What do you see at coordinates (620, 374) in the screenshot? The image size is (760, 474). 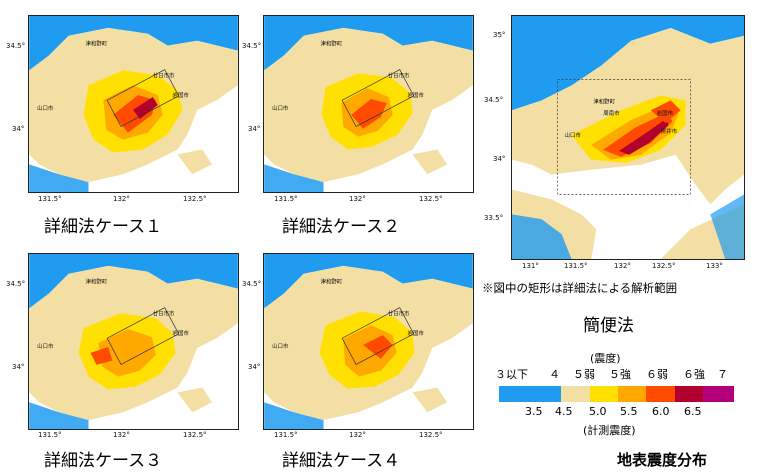 I see `legend-level-label: ５強` at bounding box center [620, 374].